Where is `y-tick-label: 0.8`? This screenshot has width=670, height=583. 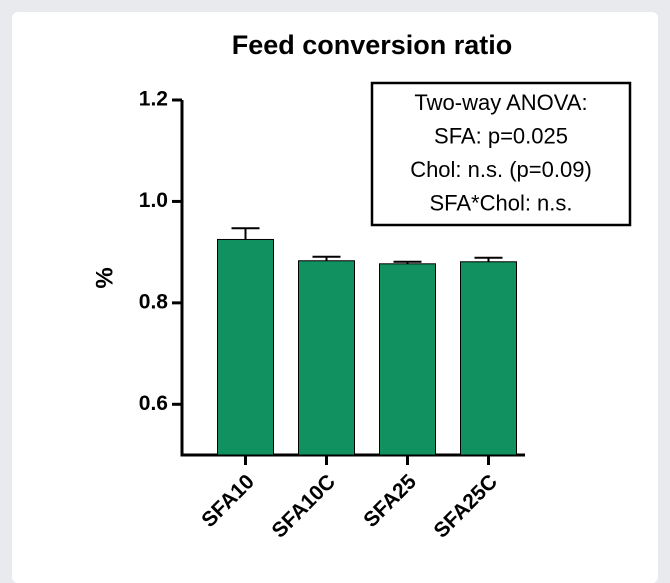 y-tick-label: 0.8 is located at coordinates (154, 301).